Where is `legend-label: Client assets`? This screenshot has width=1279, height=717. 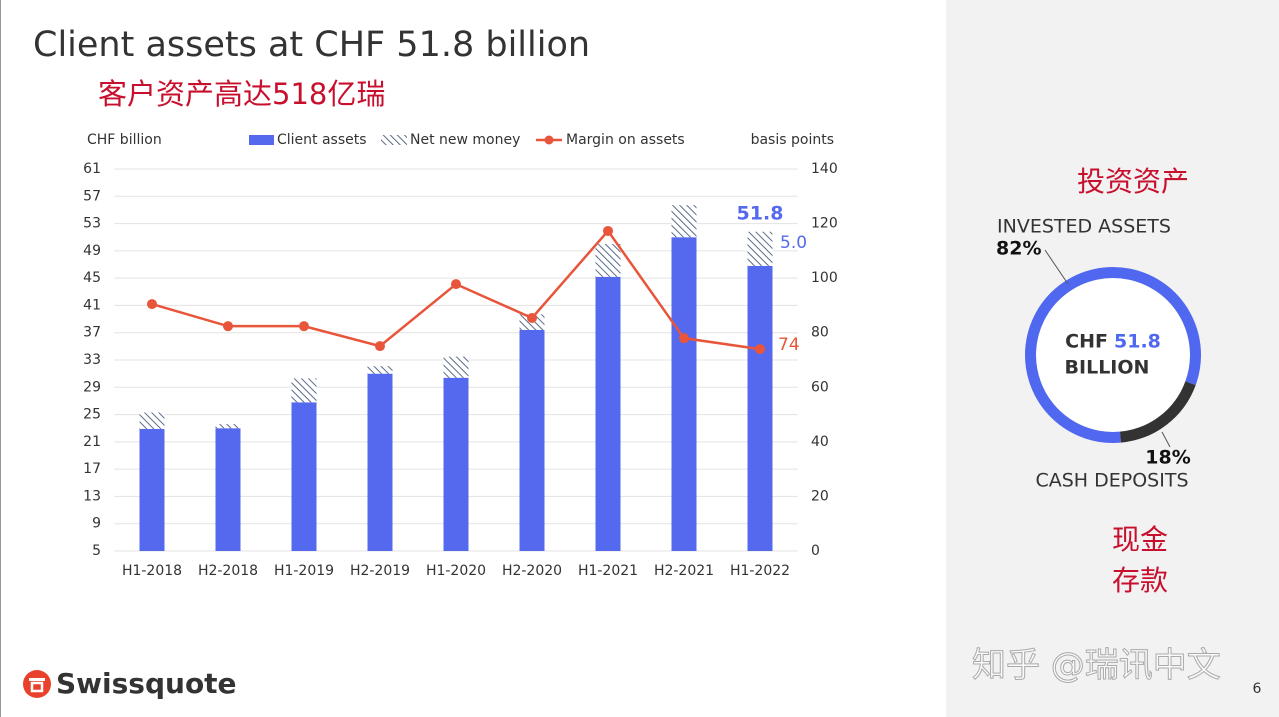
legend-label: Client assets is located at coordinates (322, 140).